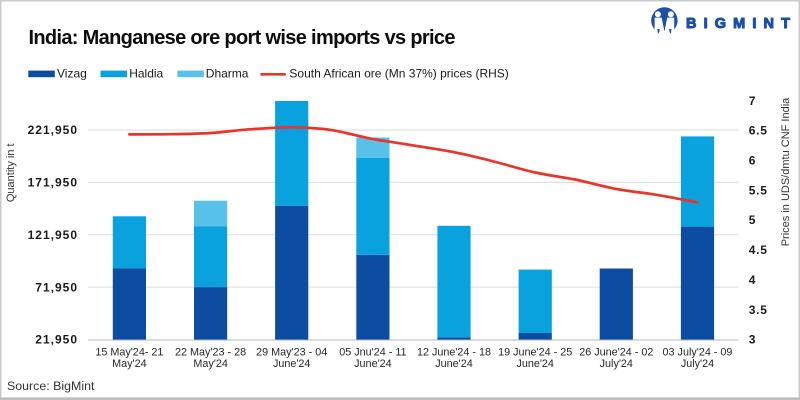  Describe the element at coordinates (752, 340) in the screenshot. I see `svg-text: 3` at that location.